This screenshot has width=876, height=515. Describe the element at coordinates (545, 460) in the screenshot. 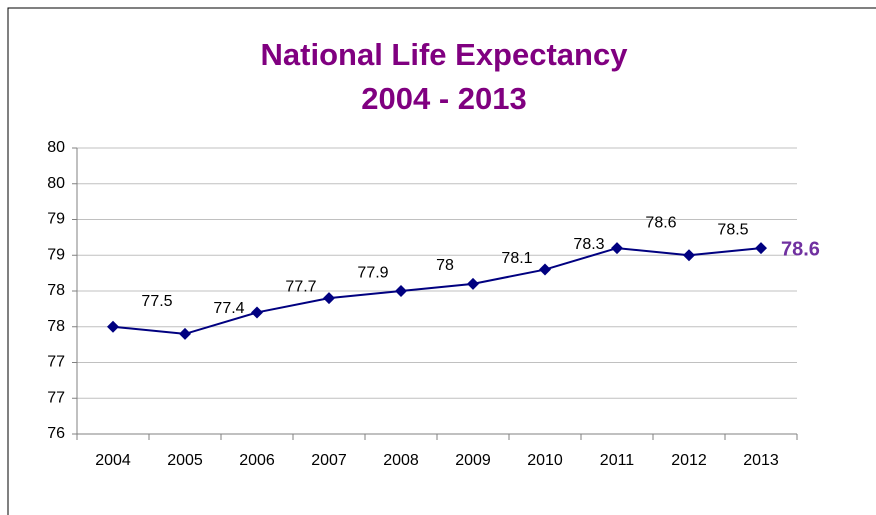

I see `x-tick-label: 2010` at that location.